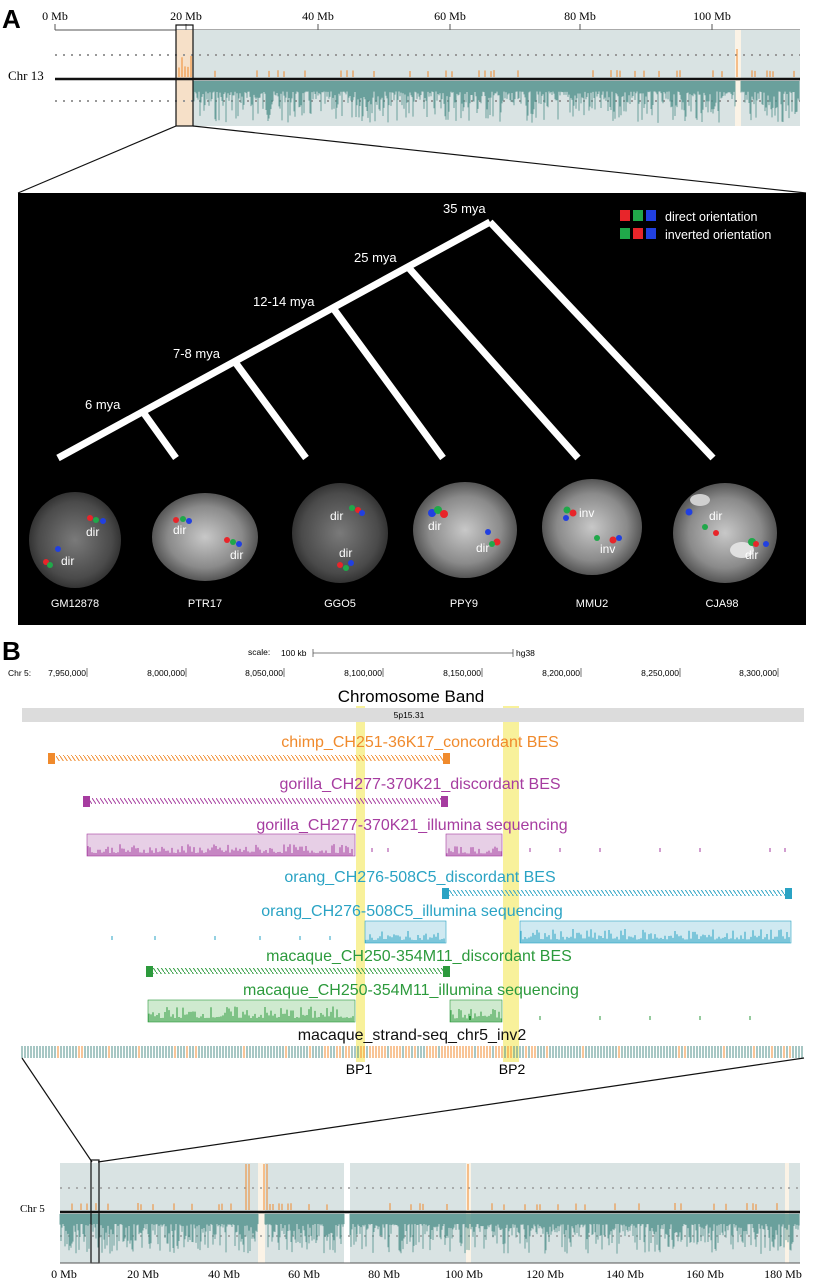 Image resolution: width=829 pixels, height=1280 pixels. I want to click on ppy9-label: PPY9, so click(464, 604).